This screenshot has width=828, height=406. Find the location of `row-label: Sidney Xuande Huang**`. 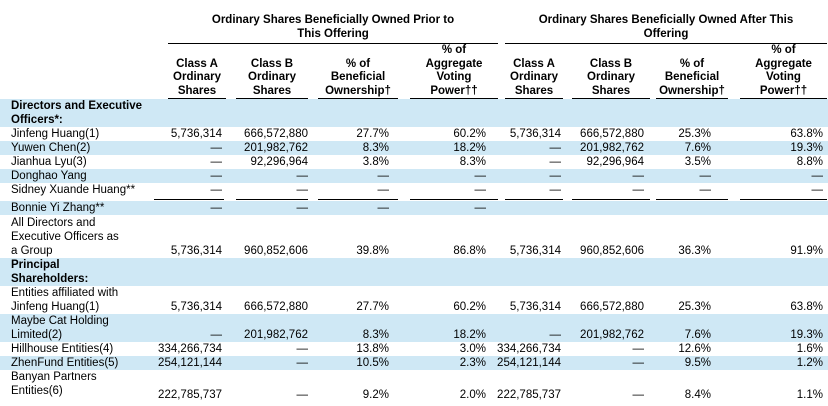

row-label: Sidney Xuande Huang** is located at coordinates (73, 190).